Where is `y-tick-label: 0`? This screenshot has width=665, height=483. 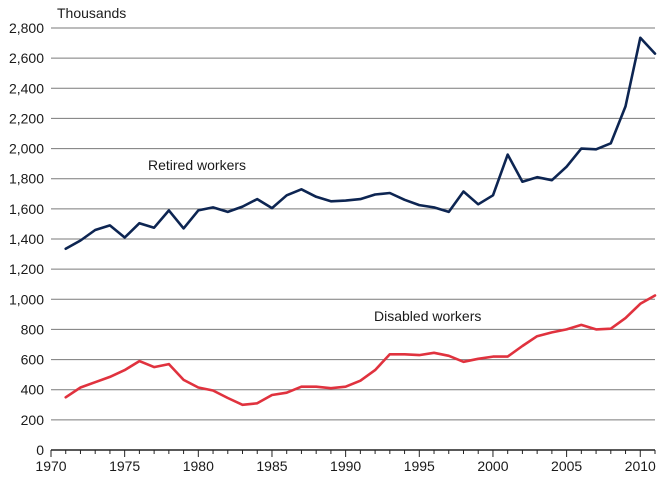
y-tick-label: 0 is located at coordinates (40, 450).